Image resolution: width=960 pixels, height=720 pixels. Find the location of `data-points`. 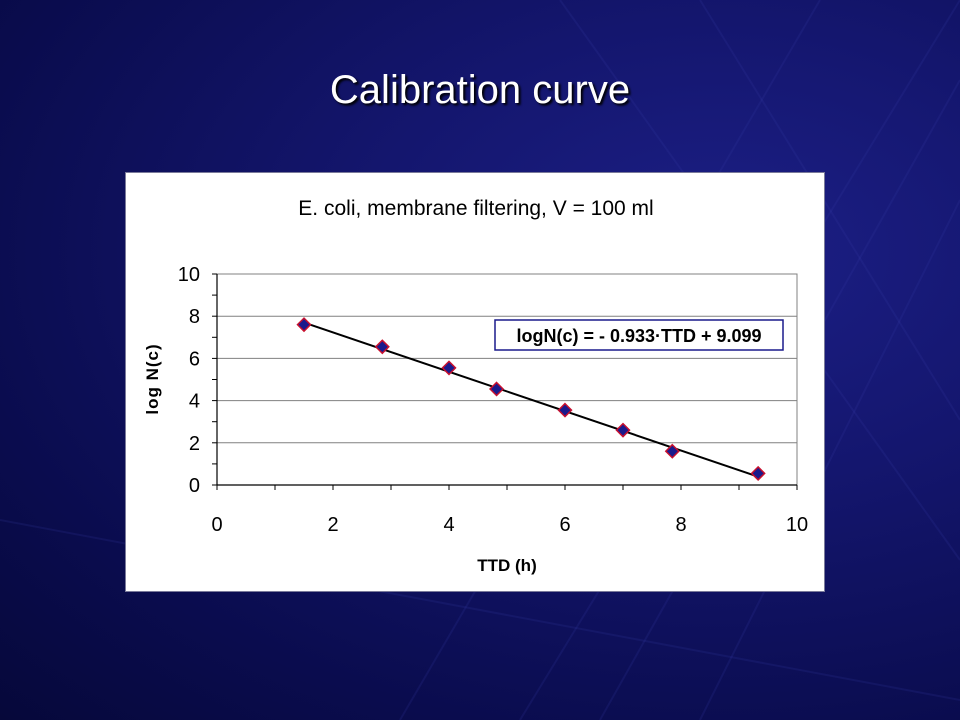

data-points is located at coordinates (531, 399).